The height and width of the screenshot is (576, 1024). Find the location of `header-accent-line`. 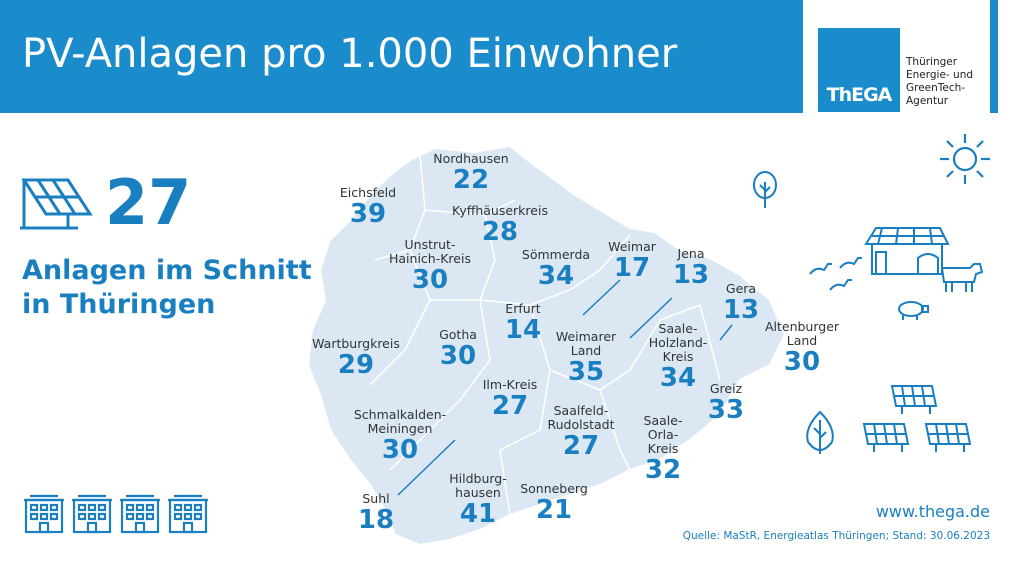

header-accent-line is located at coordinates (994, 56).